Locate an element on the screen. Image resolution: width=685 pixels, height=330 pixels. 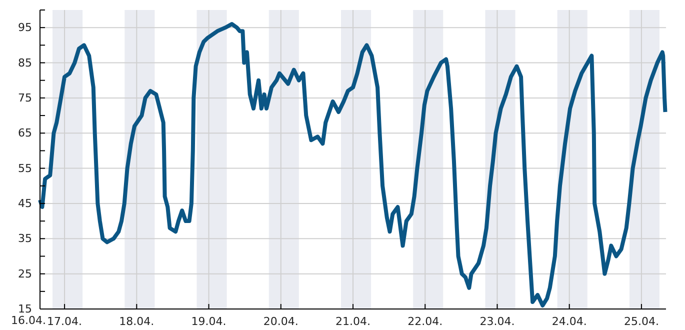
y-tick-label: 65 is located at coordinates (25, 133).